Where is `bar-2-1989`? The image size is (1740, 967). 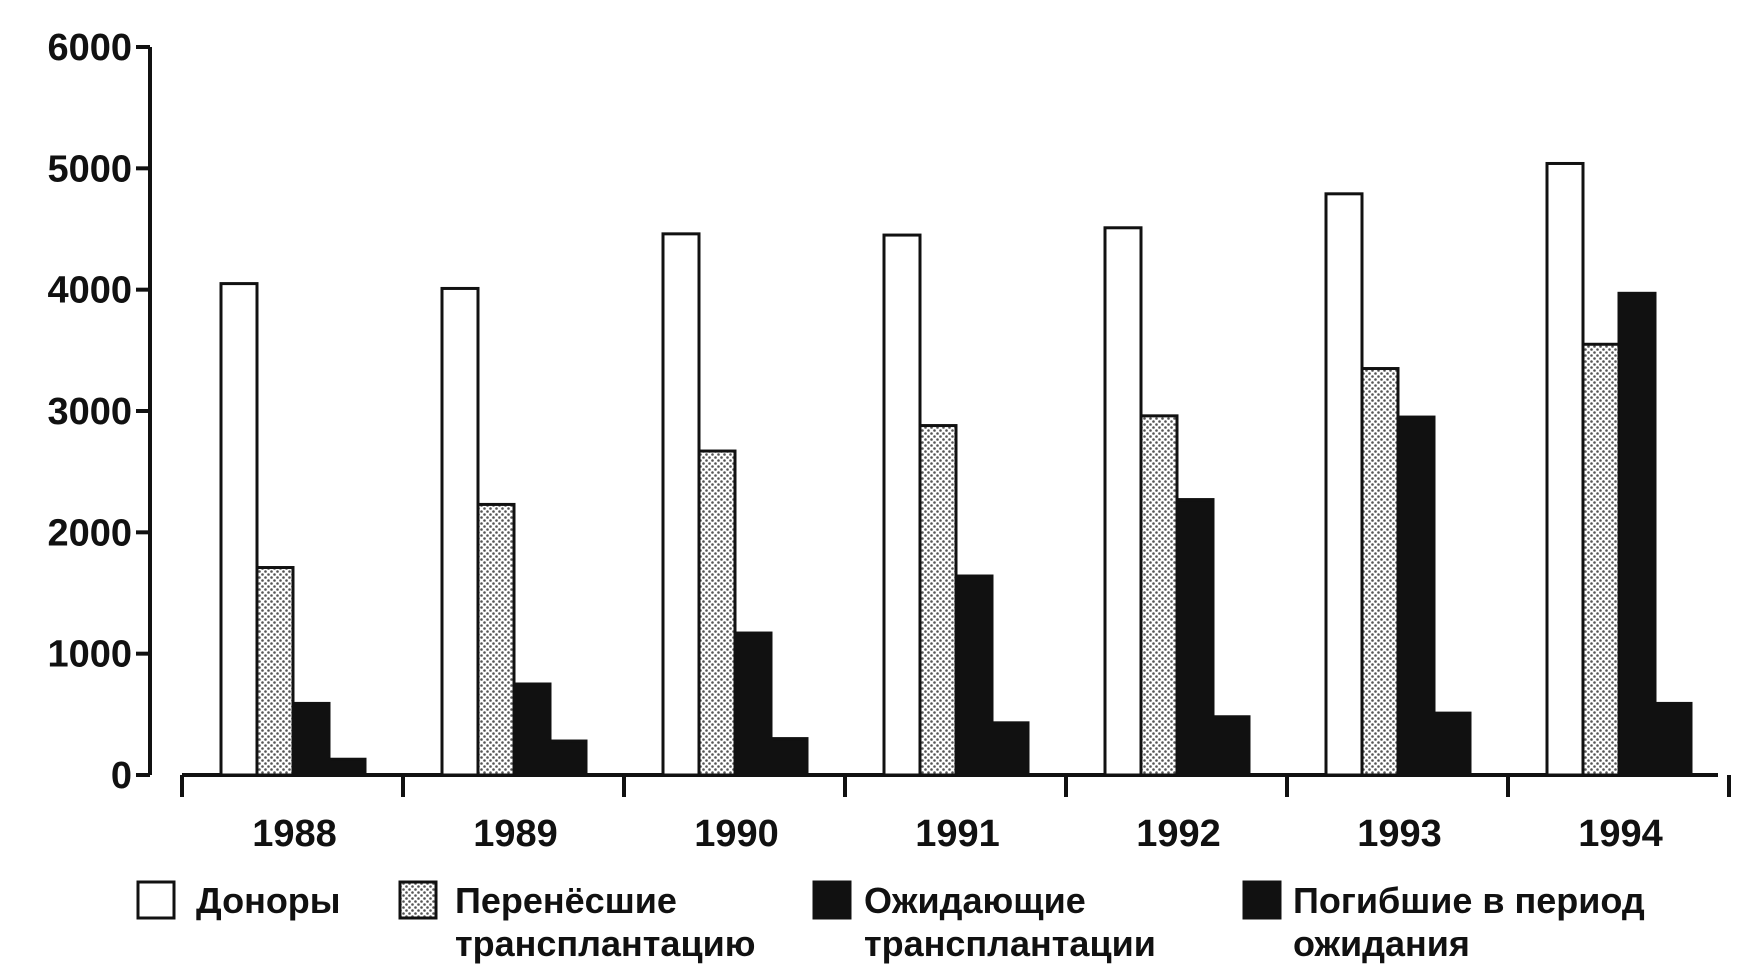
bar-2-1989 is located at coordinates (496, 639).